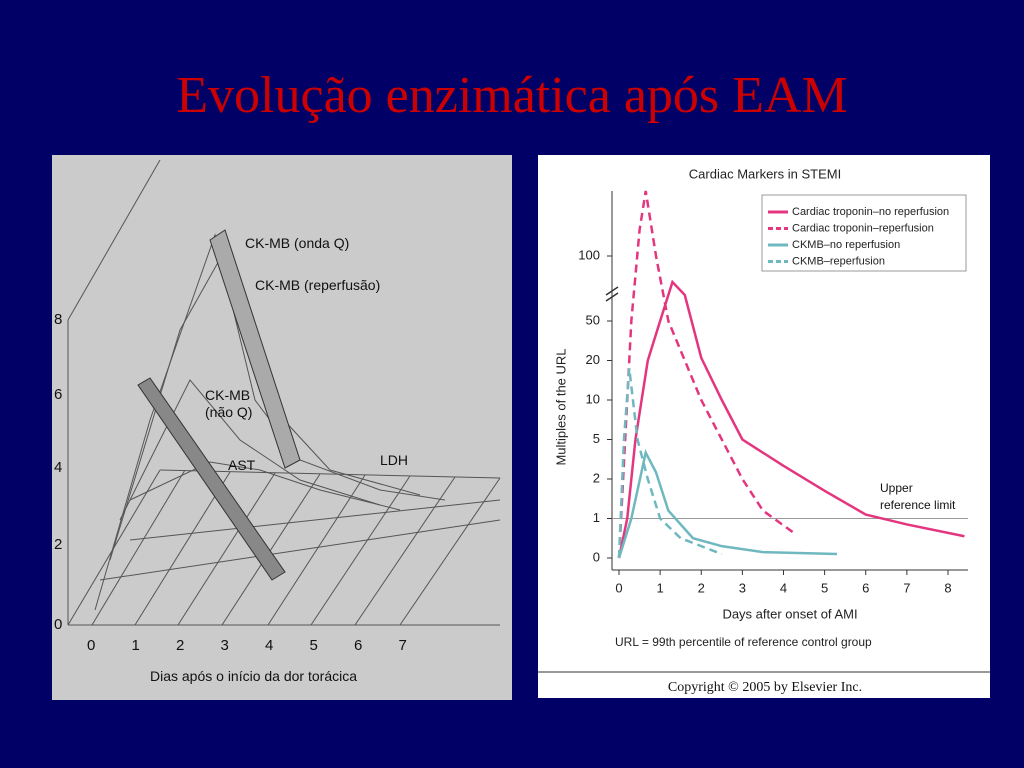  Describe the element at coordinates (838, 261) in the screenshot. I see `legend-label: CKMB–reperfusion` at that location.